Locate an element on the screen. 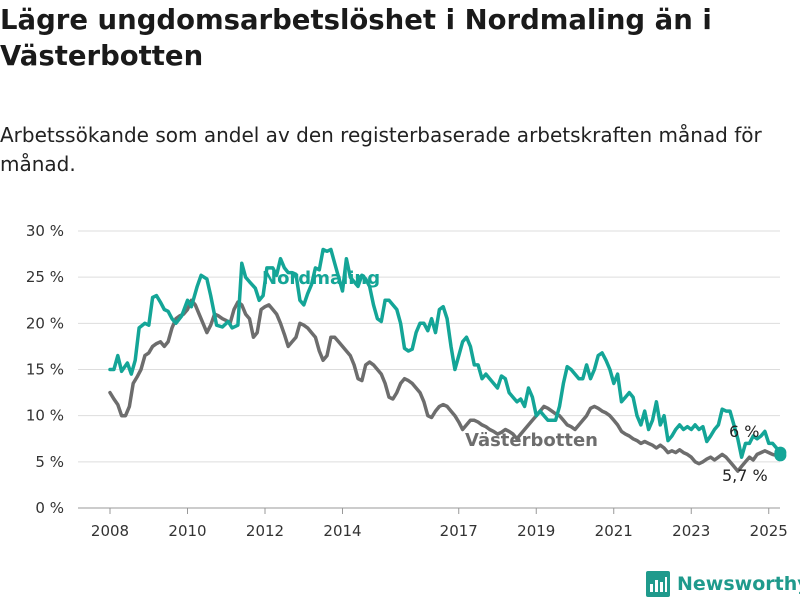  x-tick-label: 2010 is located at coordinates (187, 531).